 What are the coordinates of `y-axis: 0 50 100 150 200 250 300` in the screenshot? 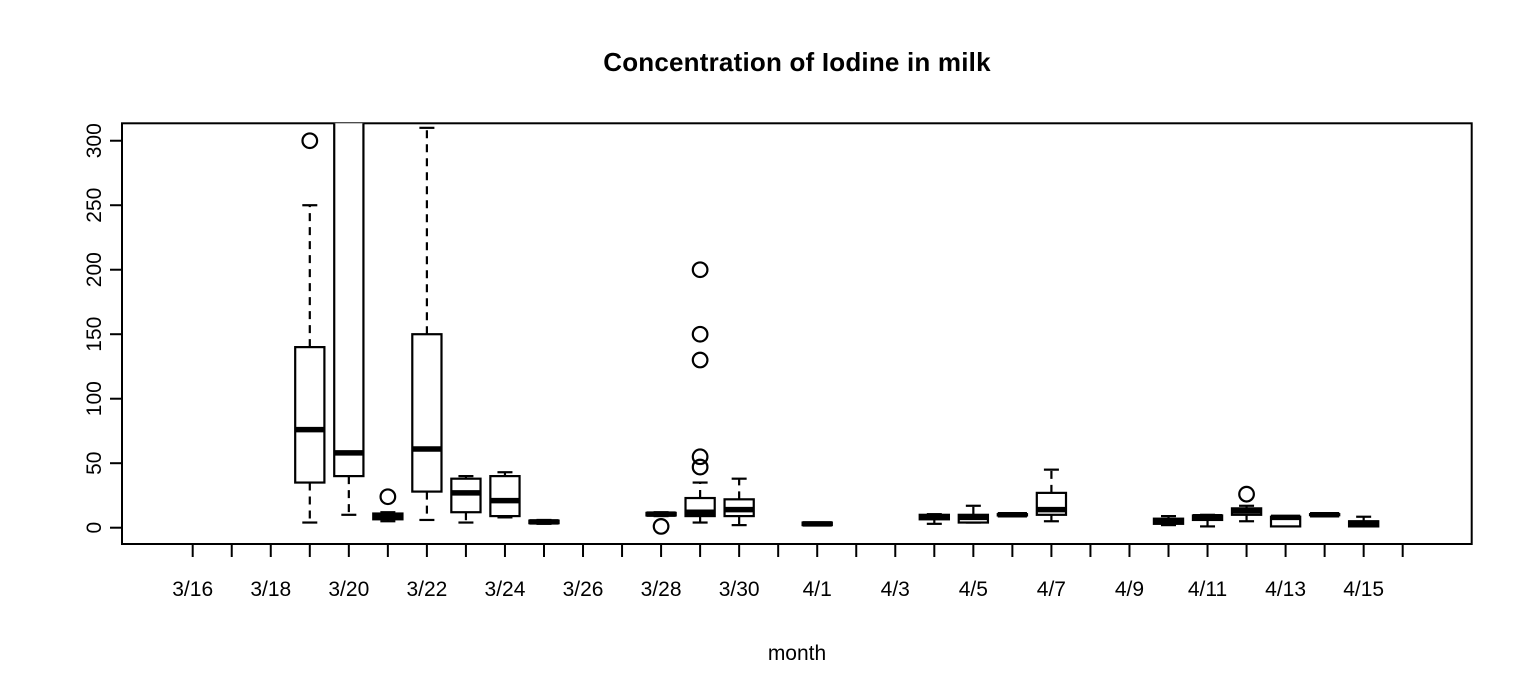 It's located at (102, 328).